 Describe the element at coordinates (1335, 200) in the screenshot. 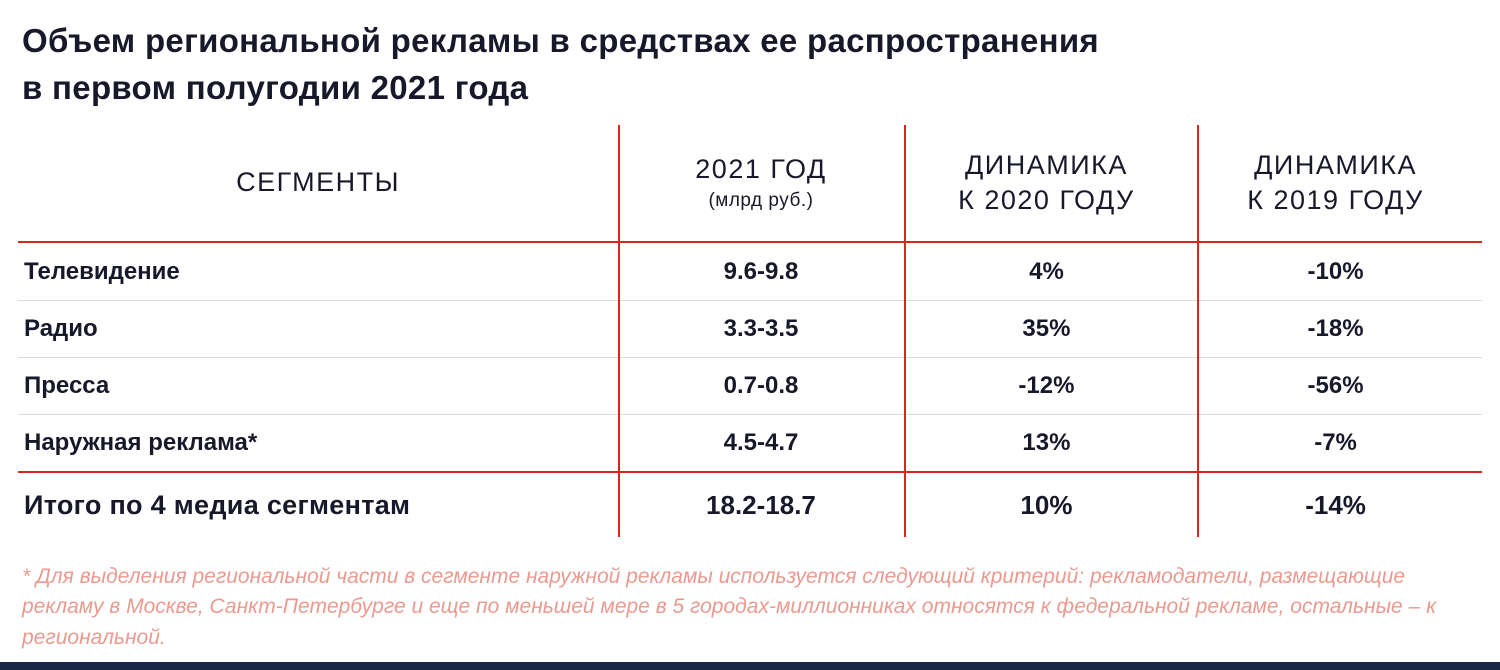

I see `col-header-dynamics-2019-line2: К 2019 ГОДУ` at that location.